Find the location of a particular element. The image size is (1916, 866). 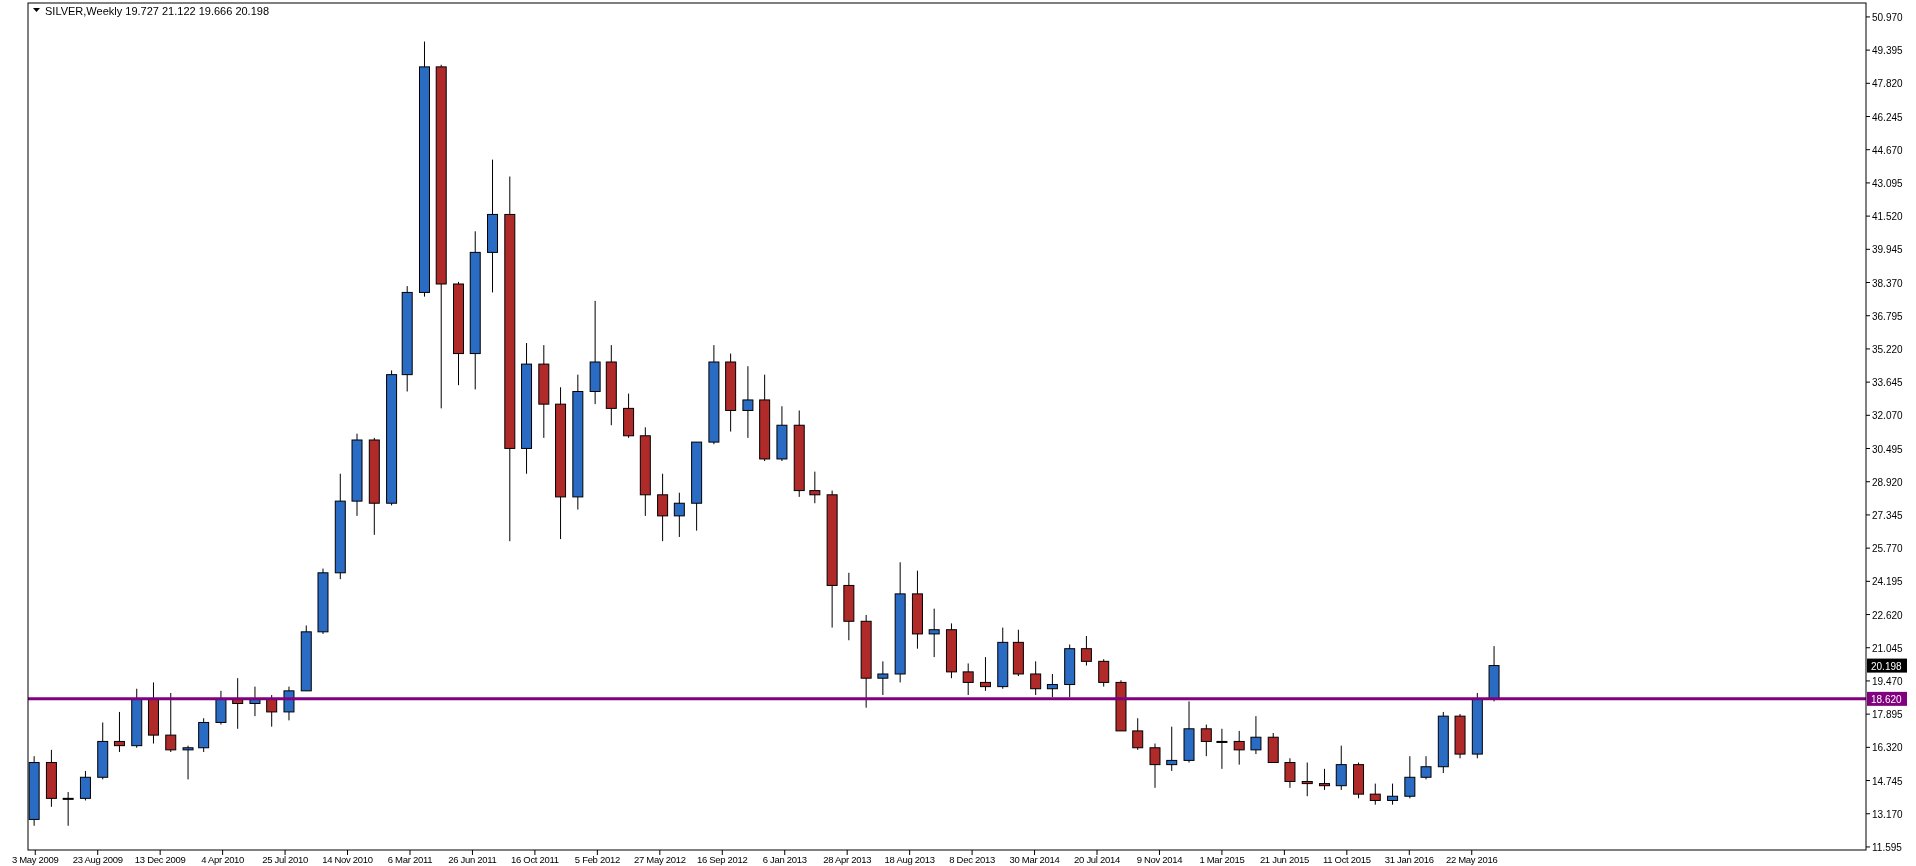

x-tick-label: 14 Nov 2010 is located at coordinates (347, 859).